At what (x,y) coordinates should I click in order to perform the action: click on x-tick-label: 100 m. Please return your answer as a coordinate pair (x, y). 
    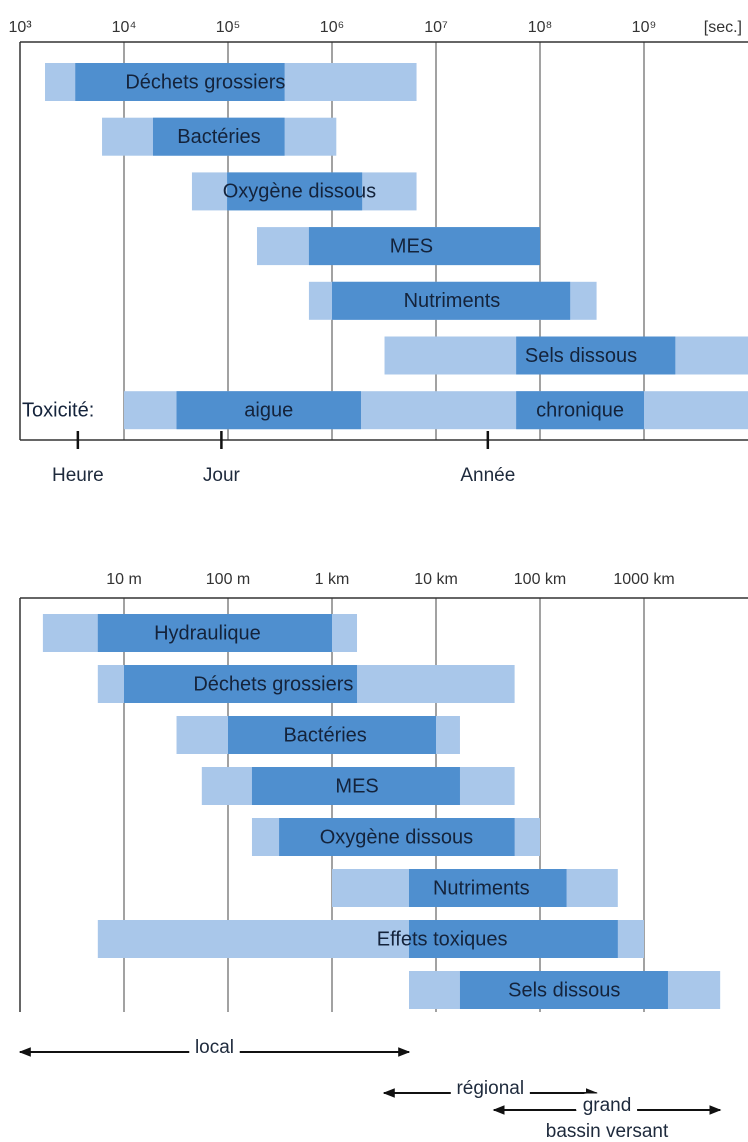
    Looking at the image, I should click on (228, 579).